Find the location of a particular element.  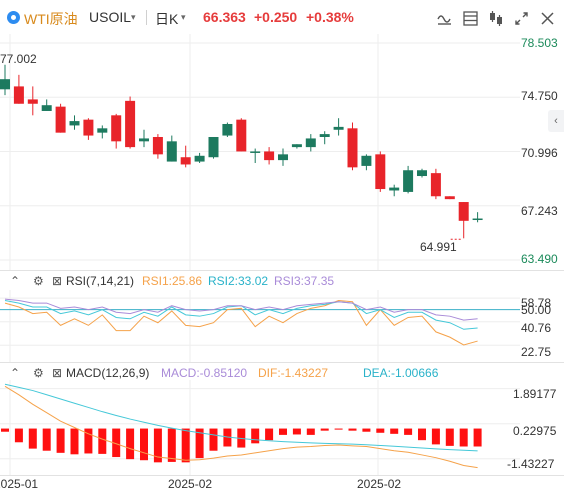

rsi2-value: RSI2:33.02 is located at coordinates (238, 281).